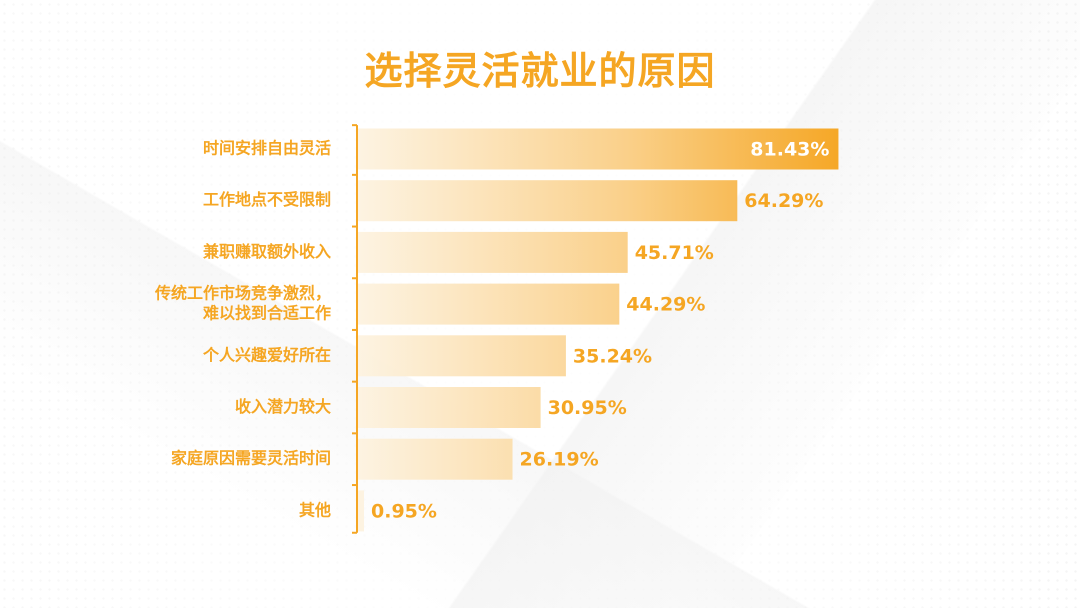  What do you see at coordinates (267, 251) in the screenshot?
I see `category-label: 兼职赚取额外收入` at bounding box center [267, 251].